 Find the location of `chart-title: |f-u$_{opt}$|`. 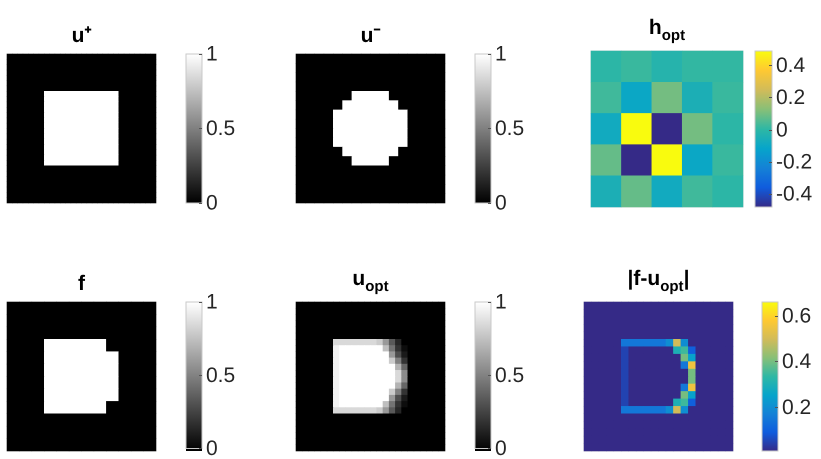

chart-title: |f-u$_{opt}$| is located at coordinates (658, 281).